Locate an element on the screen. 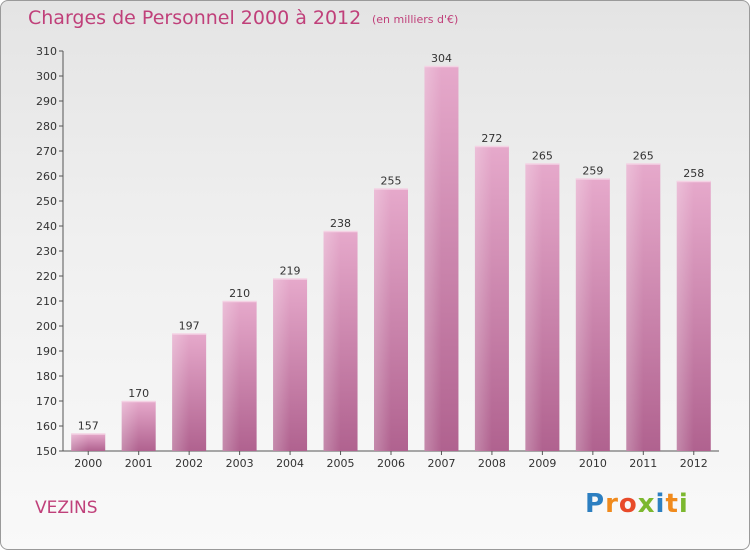 Image resolution: width=750 pixels, height=550 pixels. x-tick-label: 2011 is located at coordinates (643, 463).